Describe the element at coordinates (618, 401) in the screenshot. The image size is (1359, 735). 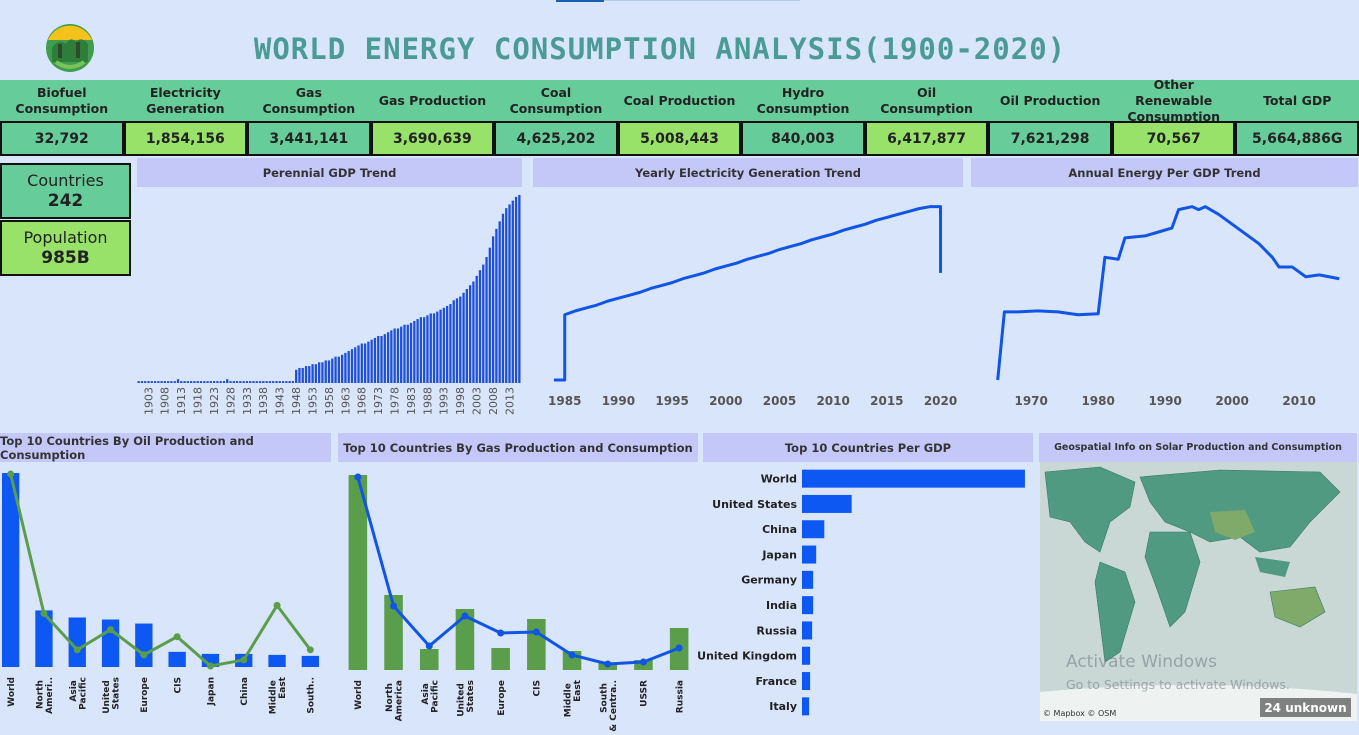
I see `x-tick-label: 1990` at that location.